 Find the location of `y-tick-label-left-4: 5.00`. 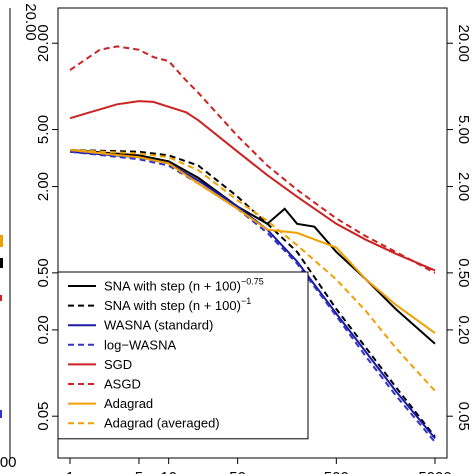

y-tick-label-left-4: 5.00 is located at coordinates (43, 129).